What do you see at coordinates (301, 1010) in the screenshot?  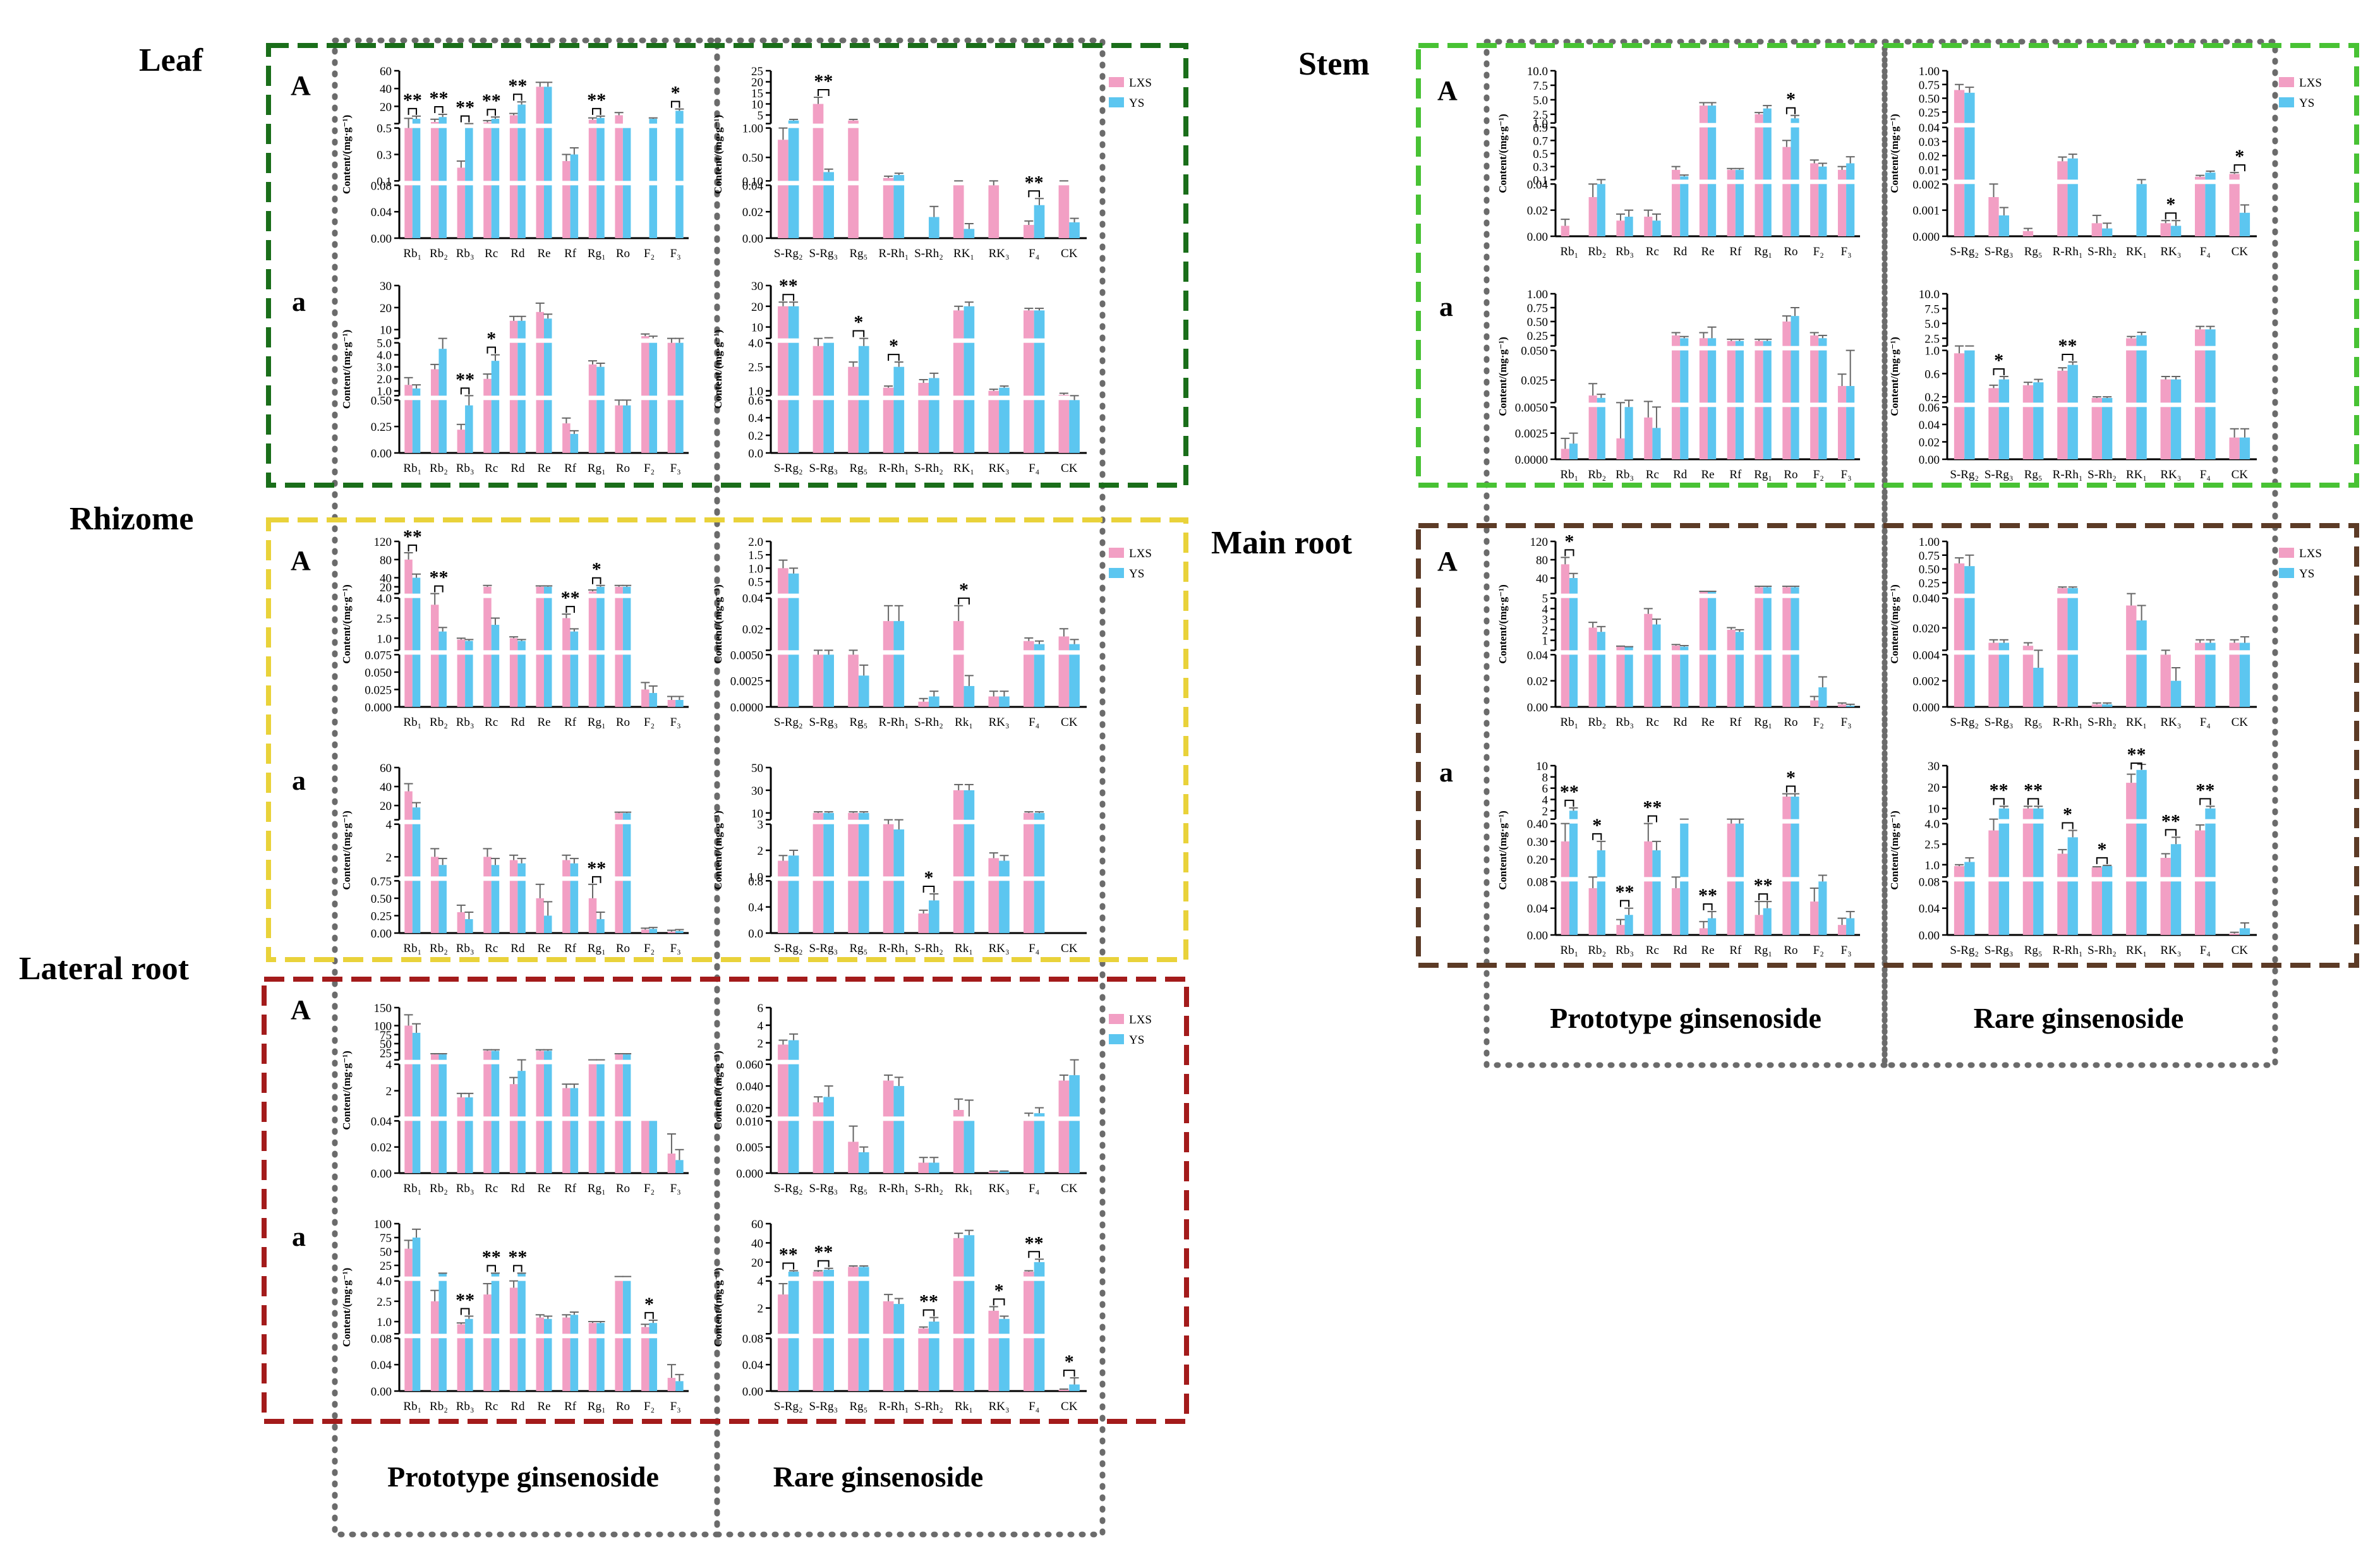 I see `row-label-lateral-A: A` at bounding box center [301, 1010].